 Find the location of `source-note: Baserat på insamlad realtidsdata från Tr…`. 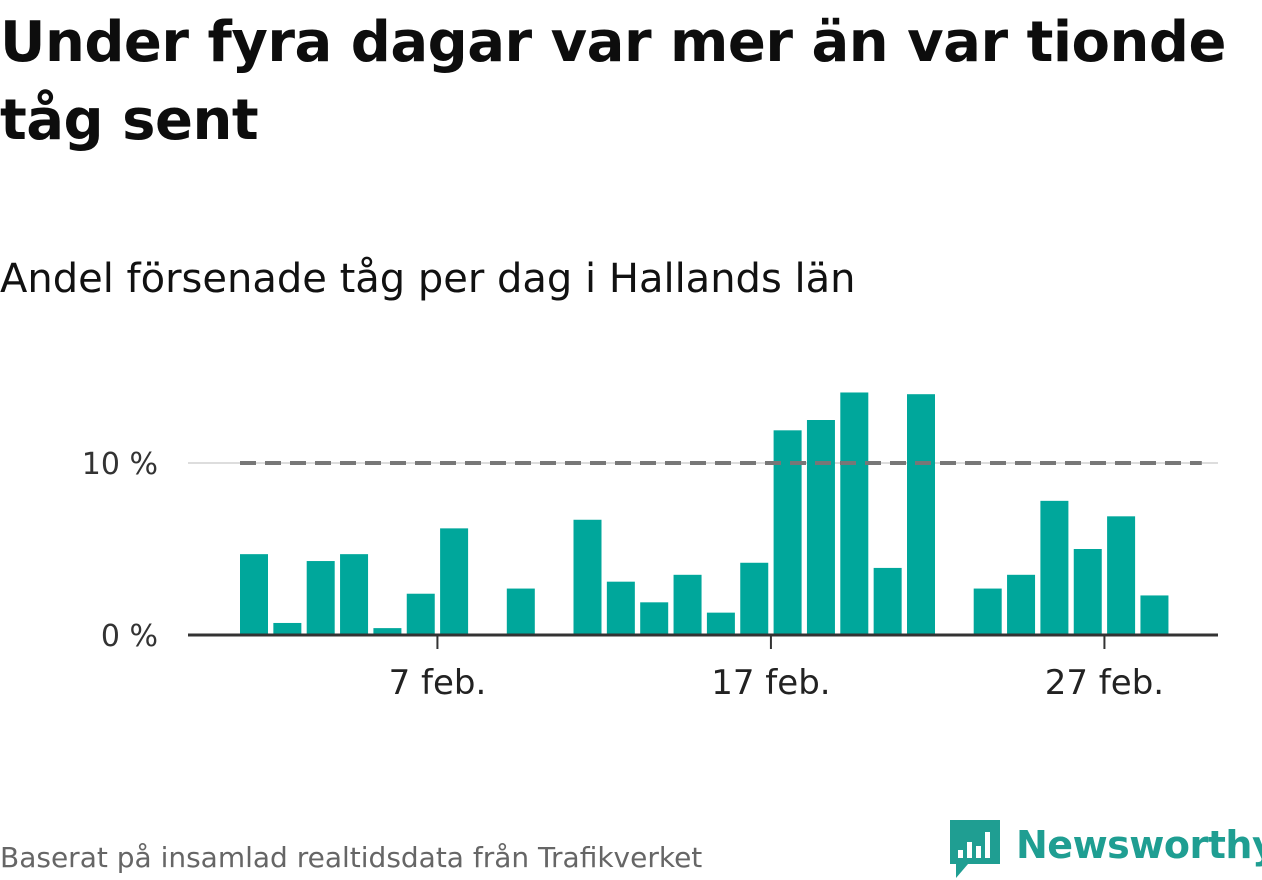

source-note: Baserat på insamlad realtidsdata från Tr… is located at coordinates (351, 857).